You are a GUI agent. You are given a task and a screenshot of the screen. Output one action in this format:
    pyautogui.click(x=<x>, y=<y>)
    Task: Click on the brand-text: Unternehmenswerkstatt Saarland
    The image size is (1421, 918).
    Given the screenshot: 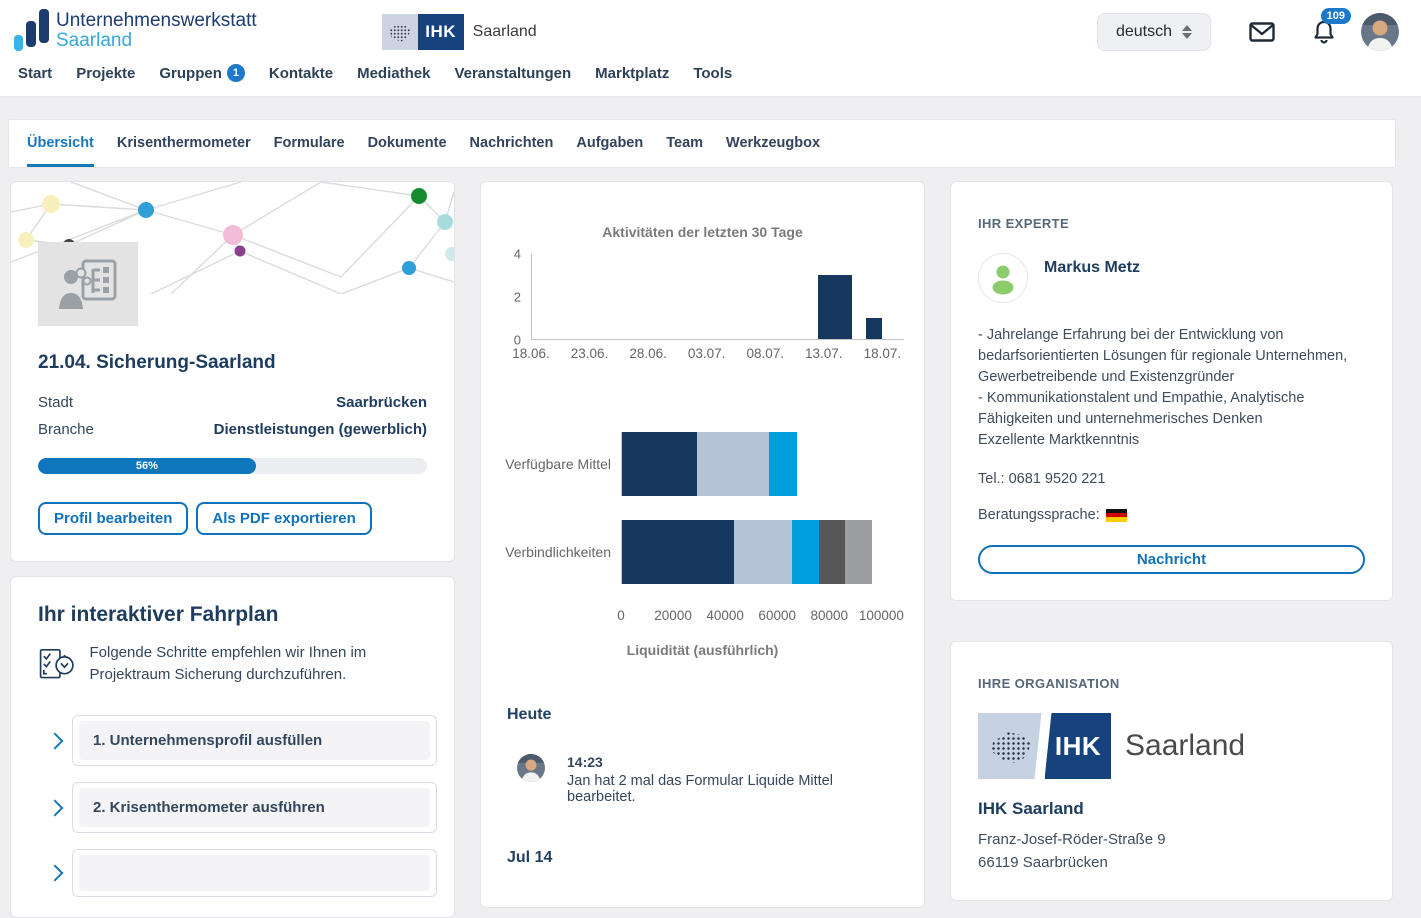 What is the action you would take?
    pyautogui.click(x=156, y=31)
    